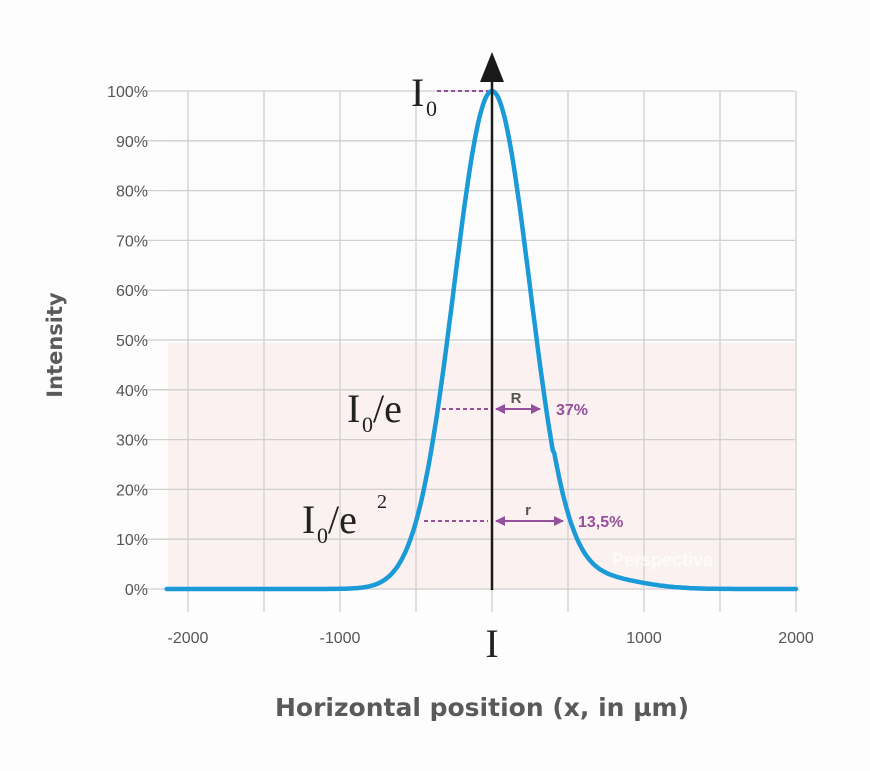 This screenshot has height=771, width=870. What do you see at coordinates (127, 92) in the screenshot?
I see `y-tick-label: 100%` at bounding box center [127, 92].